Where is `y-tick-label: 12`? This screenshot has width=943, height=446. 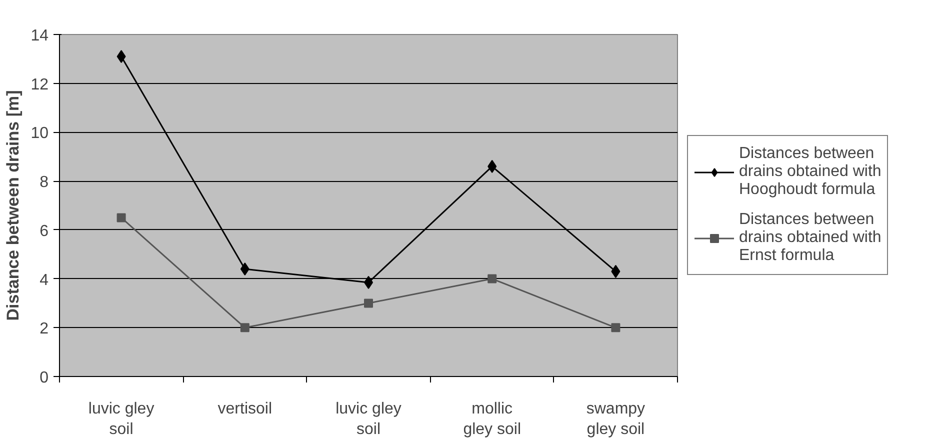
y-tick-label: 12 is located at coordinates (39, 85).